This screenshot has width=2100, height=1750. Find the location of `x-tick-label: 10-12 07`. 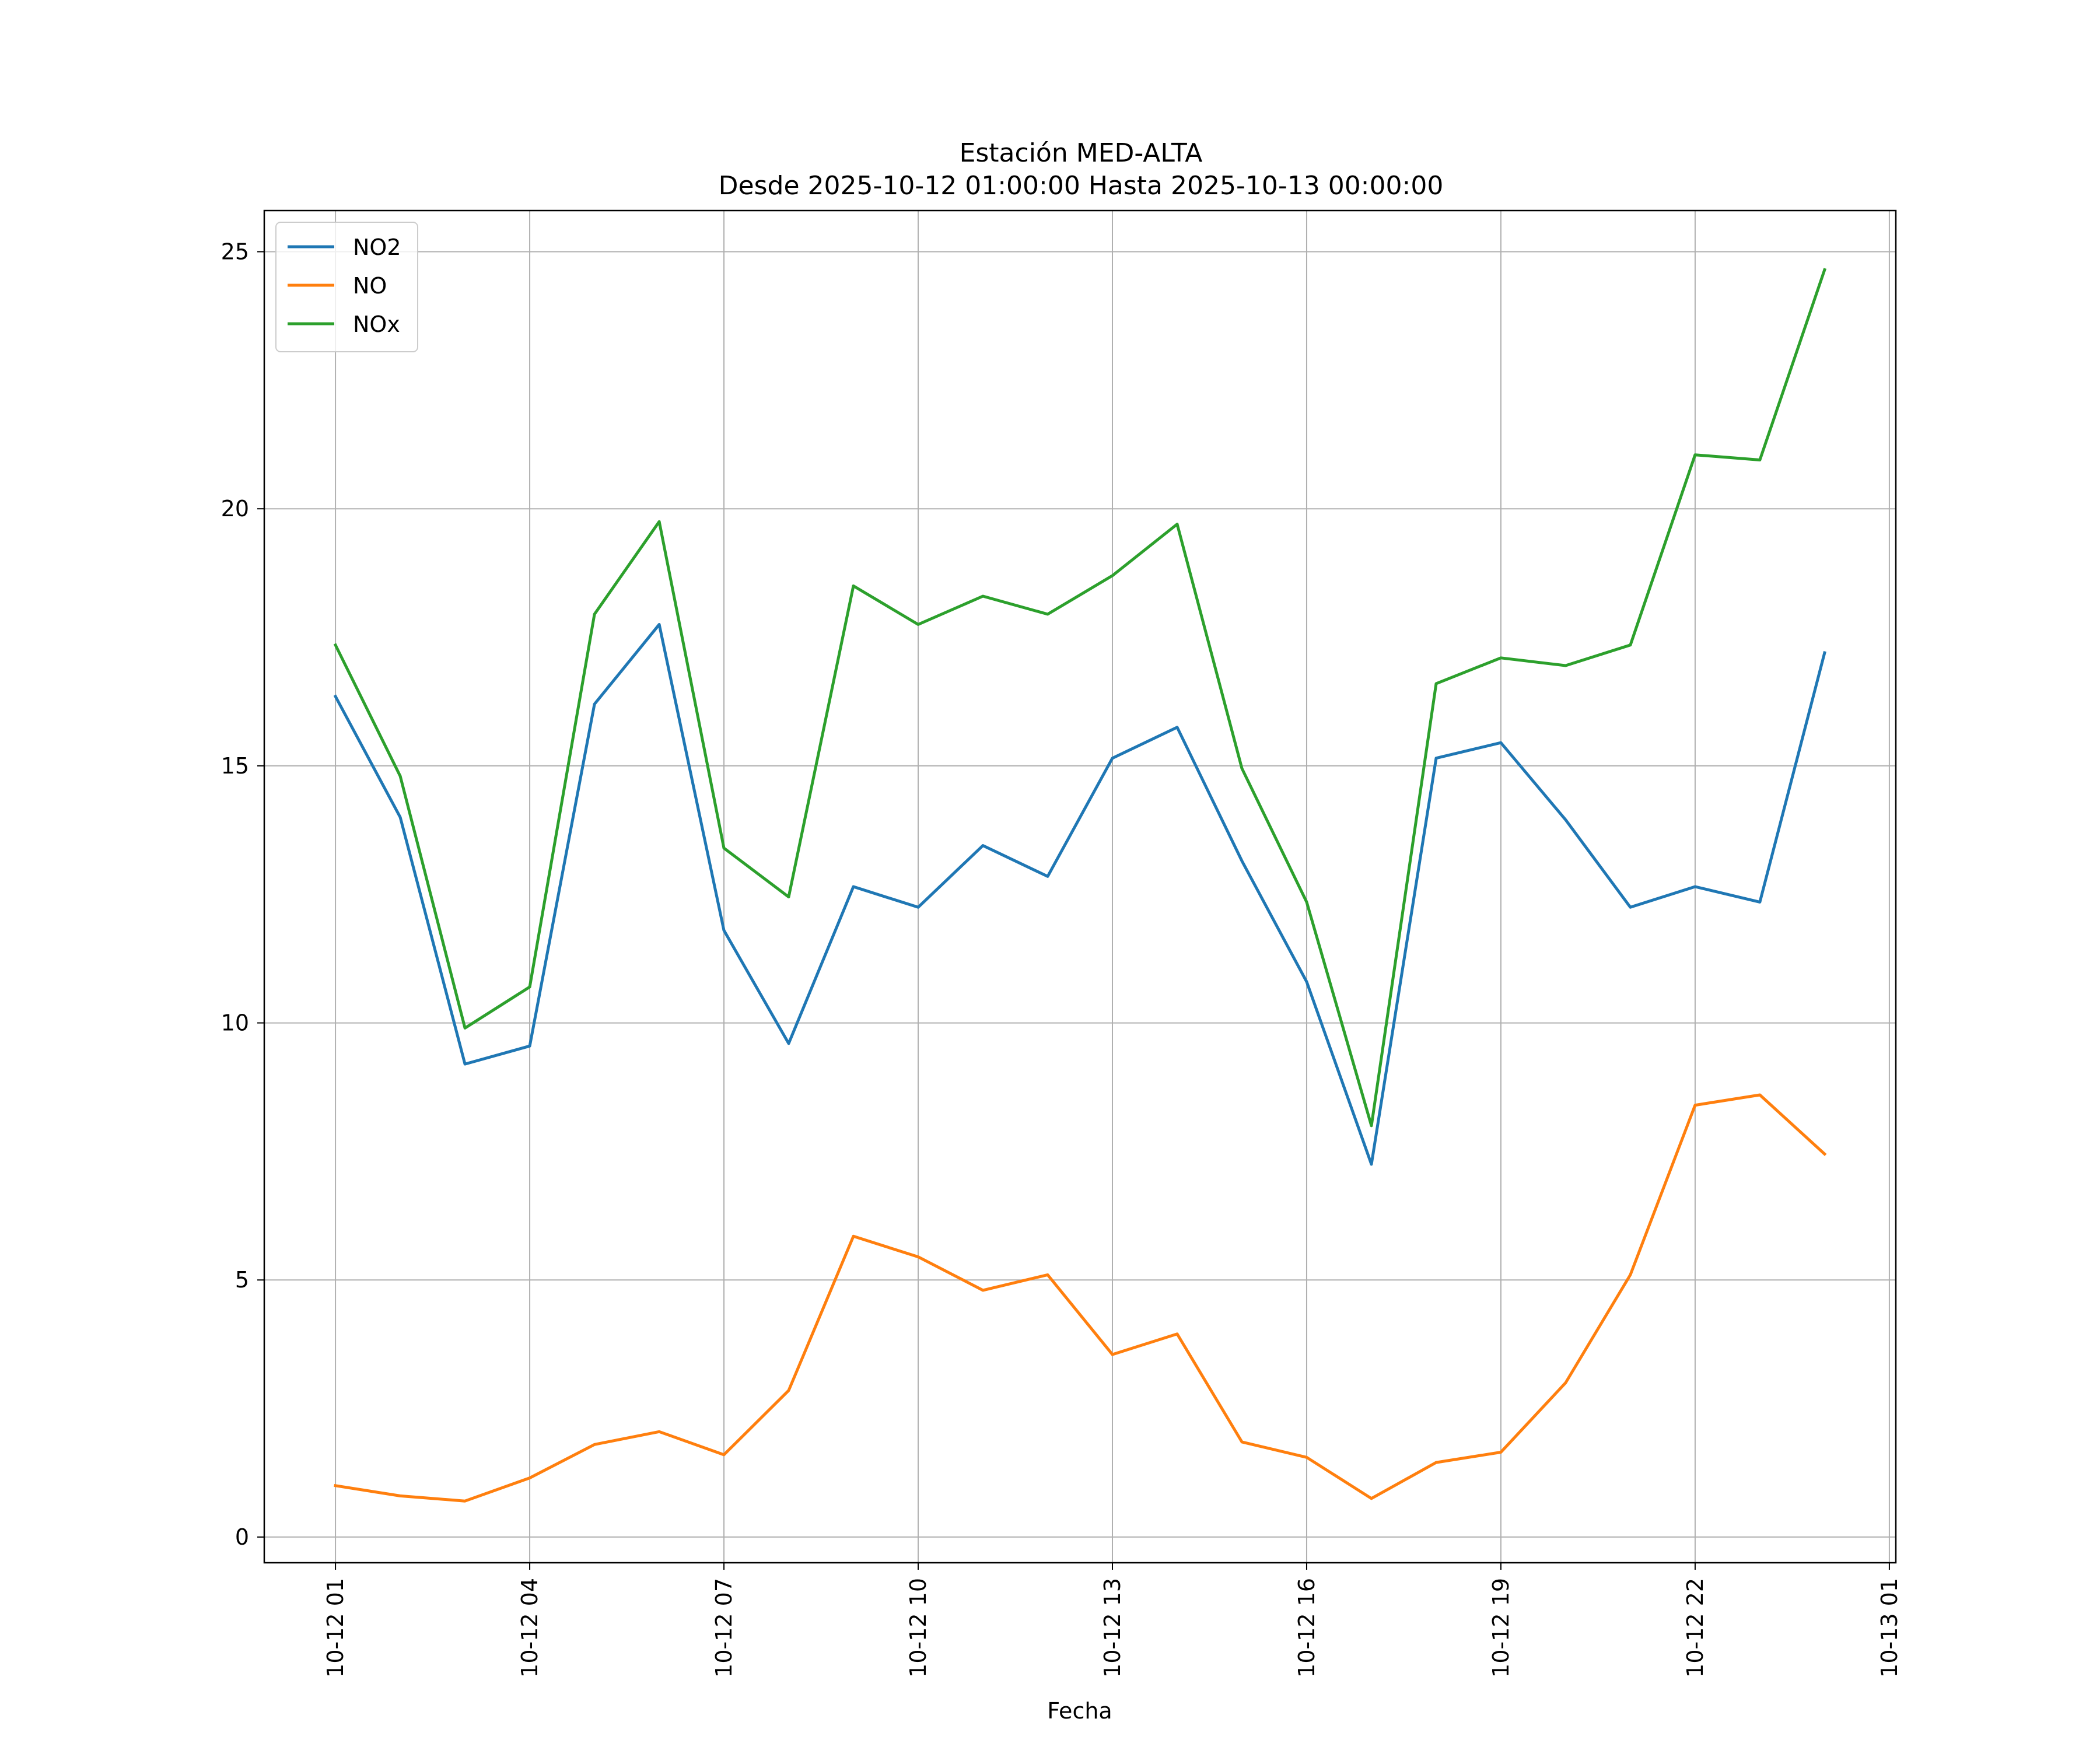

x-tick-label: 10-12 07 is located at coordinates (724, 1628).